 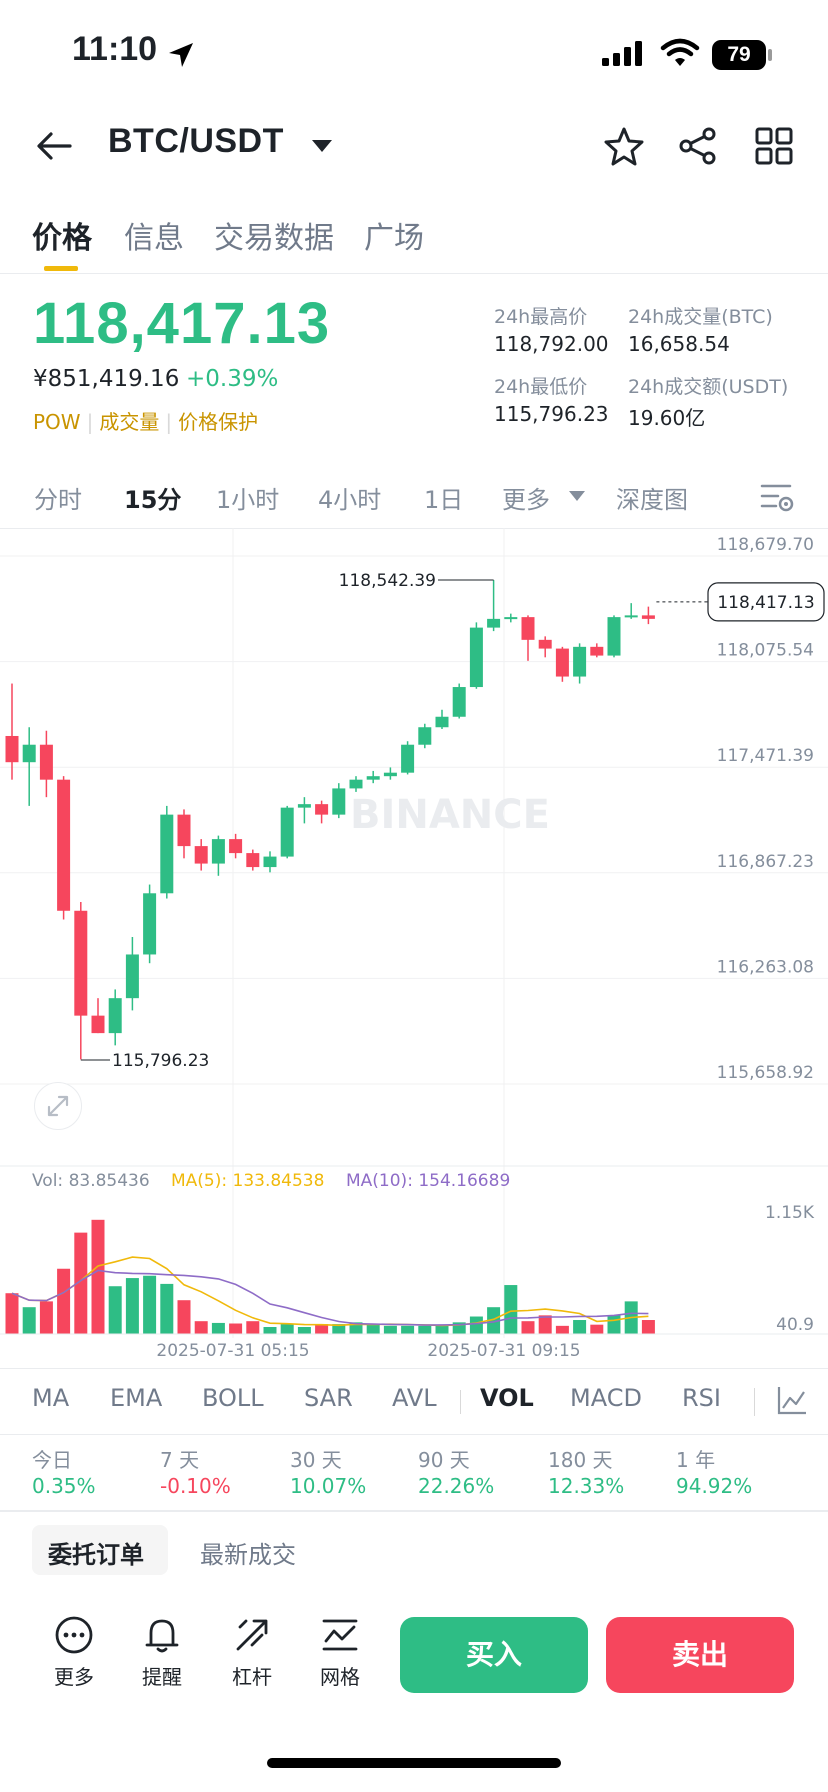 What do you see at coordinates (136, 1398) in the screenshot?
I see `ind-ema: EMA` at bounding box center [136, 1398].